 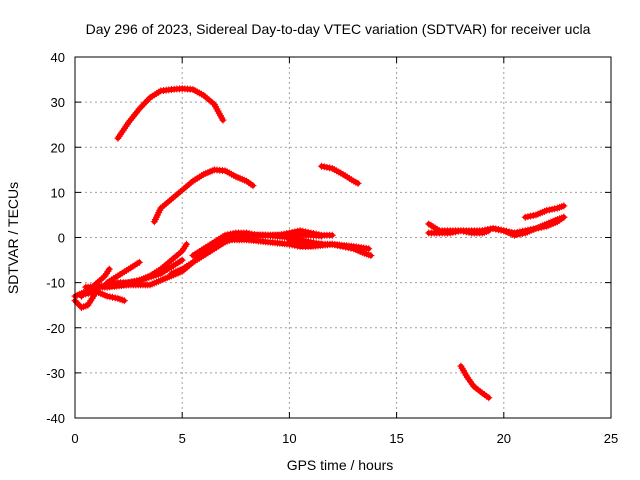 I want to click on x-axis-label: GPS time / hours, so click(x=340, y=465).